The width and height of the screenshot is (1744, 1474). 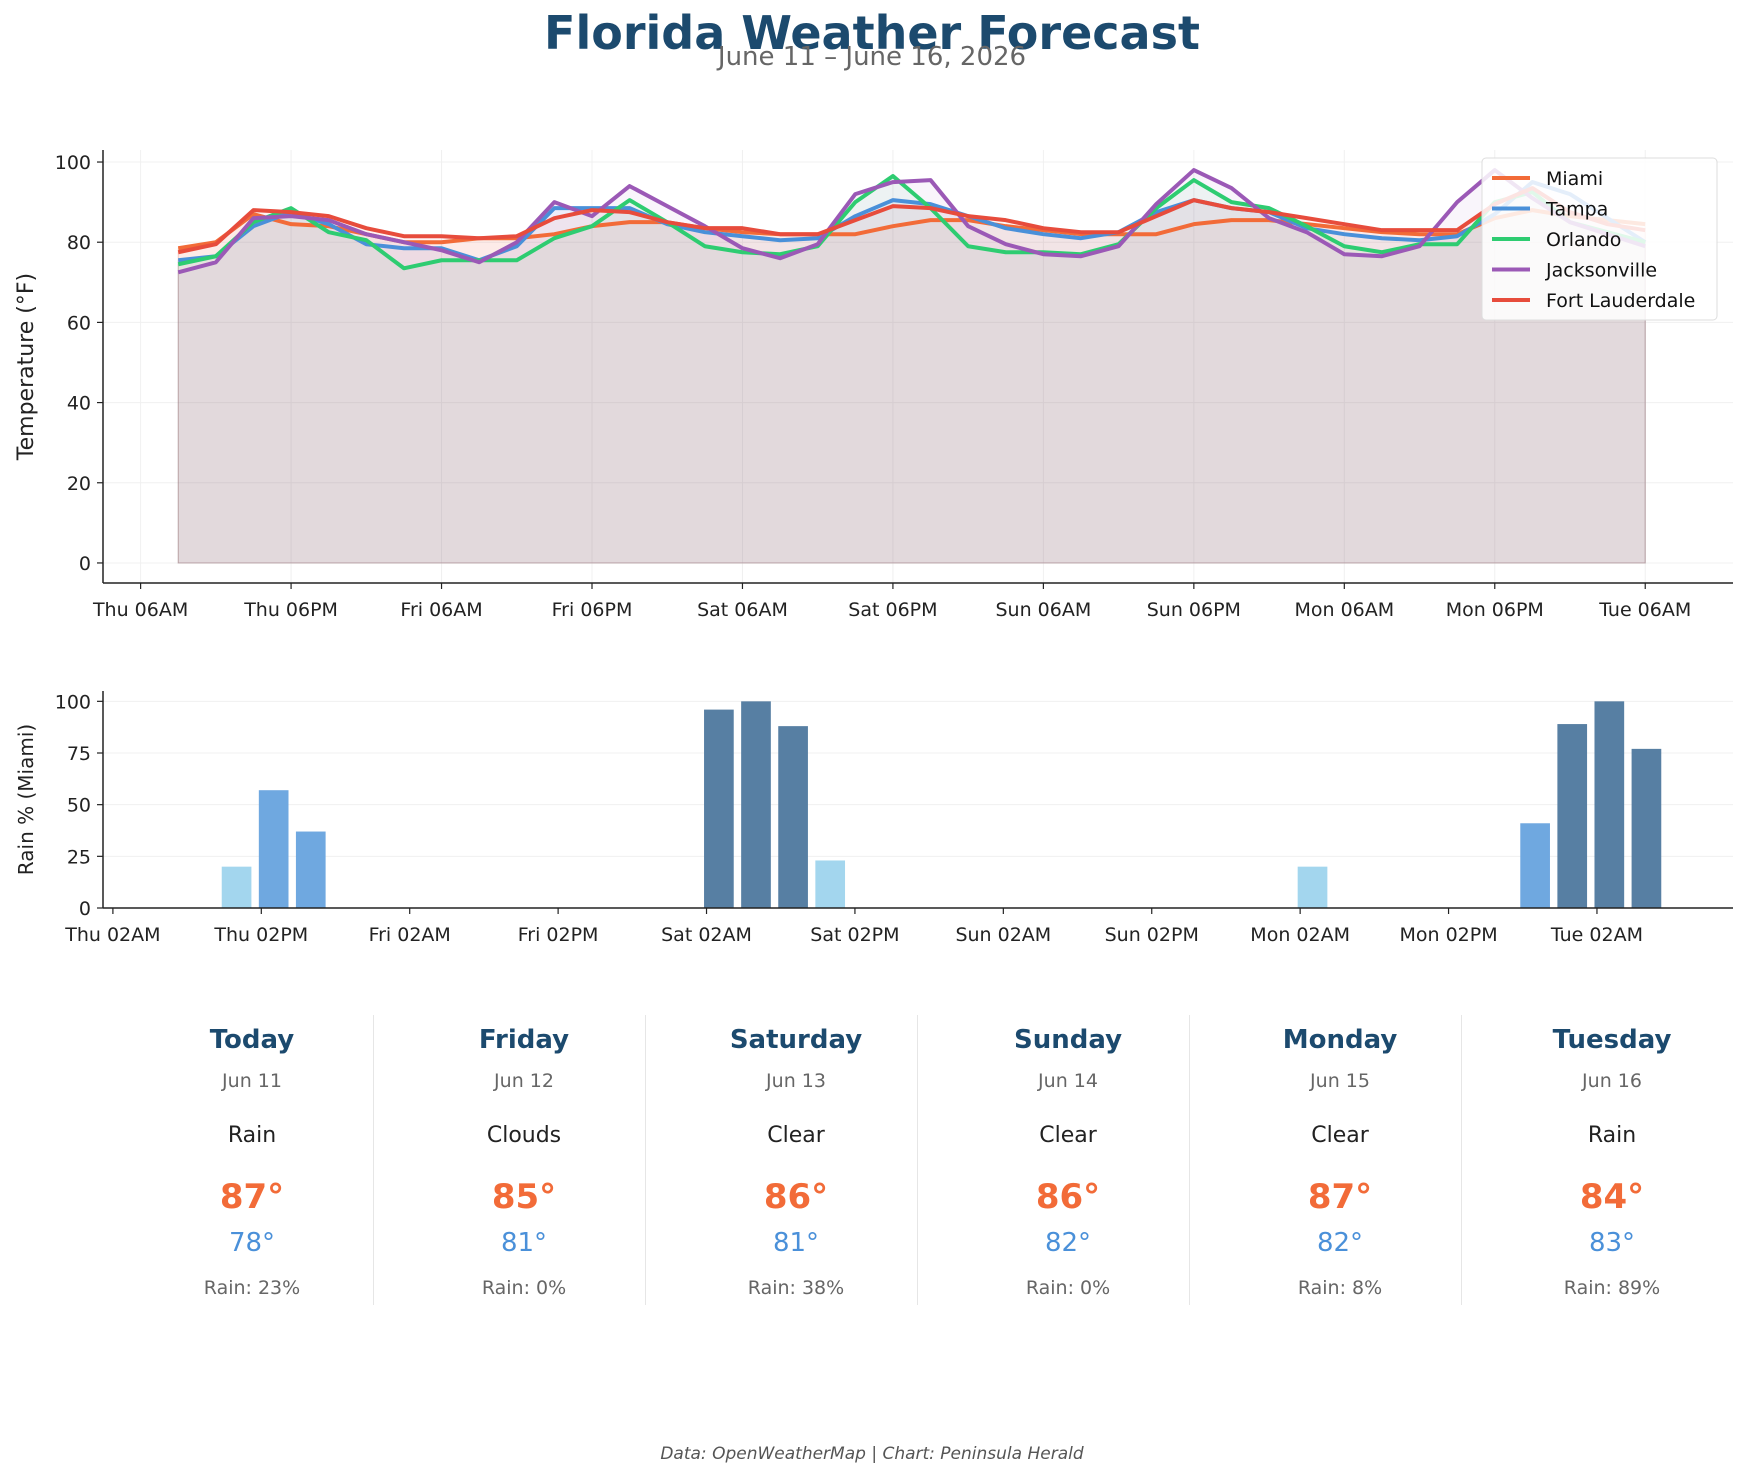 What do you see at coordinates (112, 935) in the screenshot?
I see `x-tick-label: Thu 02AM` at bounding box center [112, 935].